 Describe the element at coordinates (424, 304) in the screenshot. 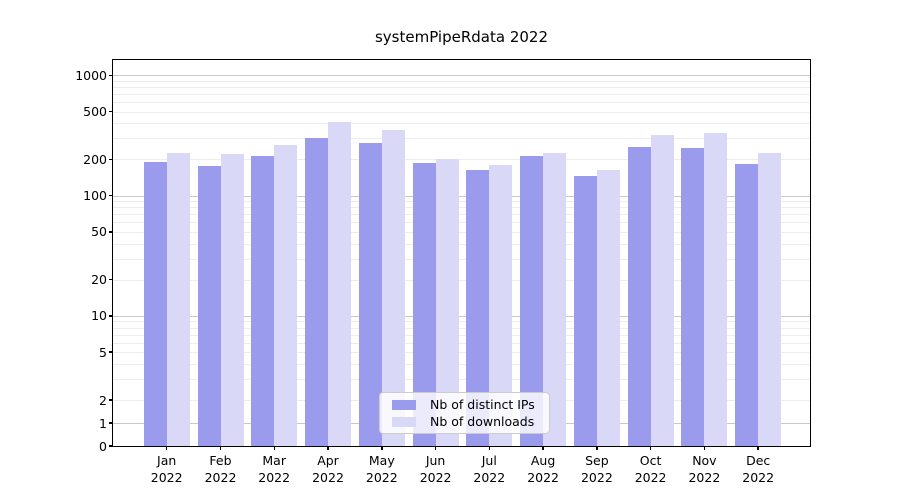

I see `bar-jun-2022-distinct-ips` at that location.